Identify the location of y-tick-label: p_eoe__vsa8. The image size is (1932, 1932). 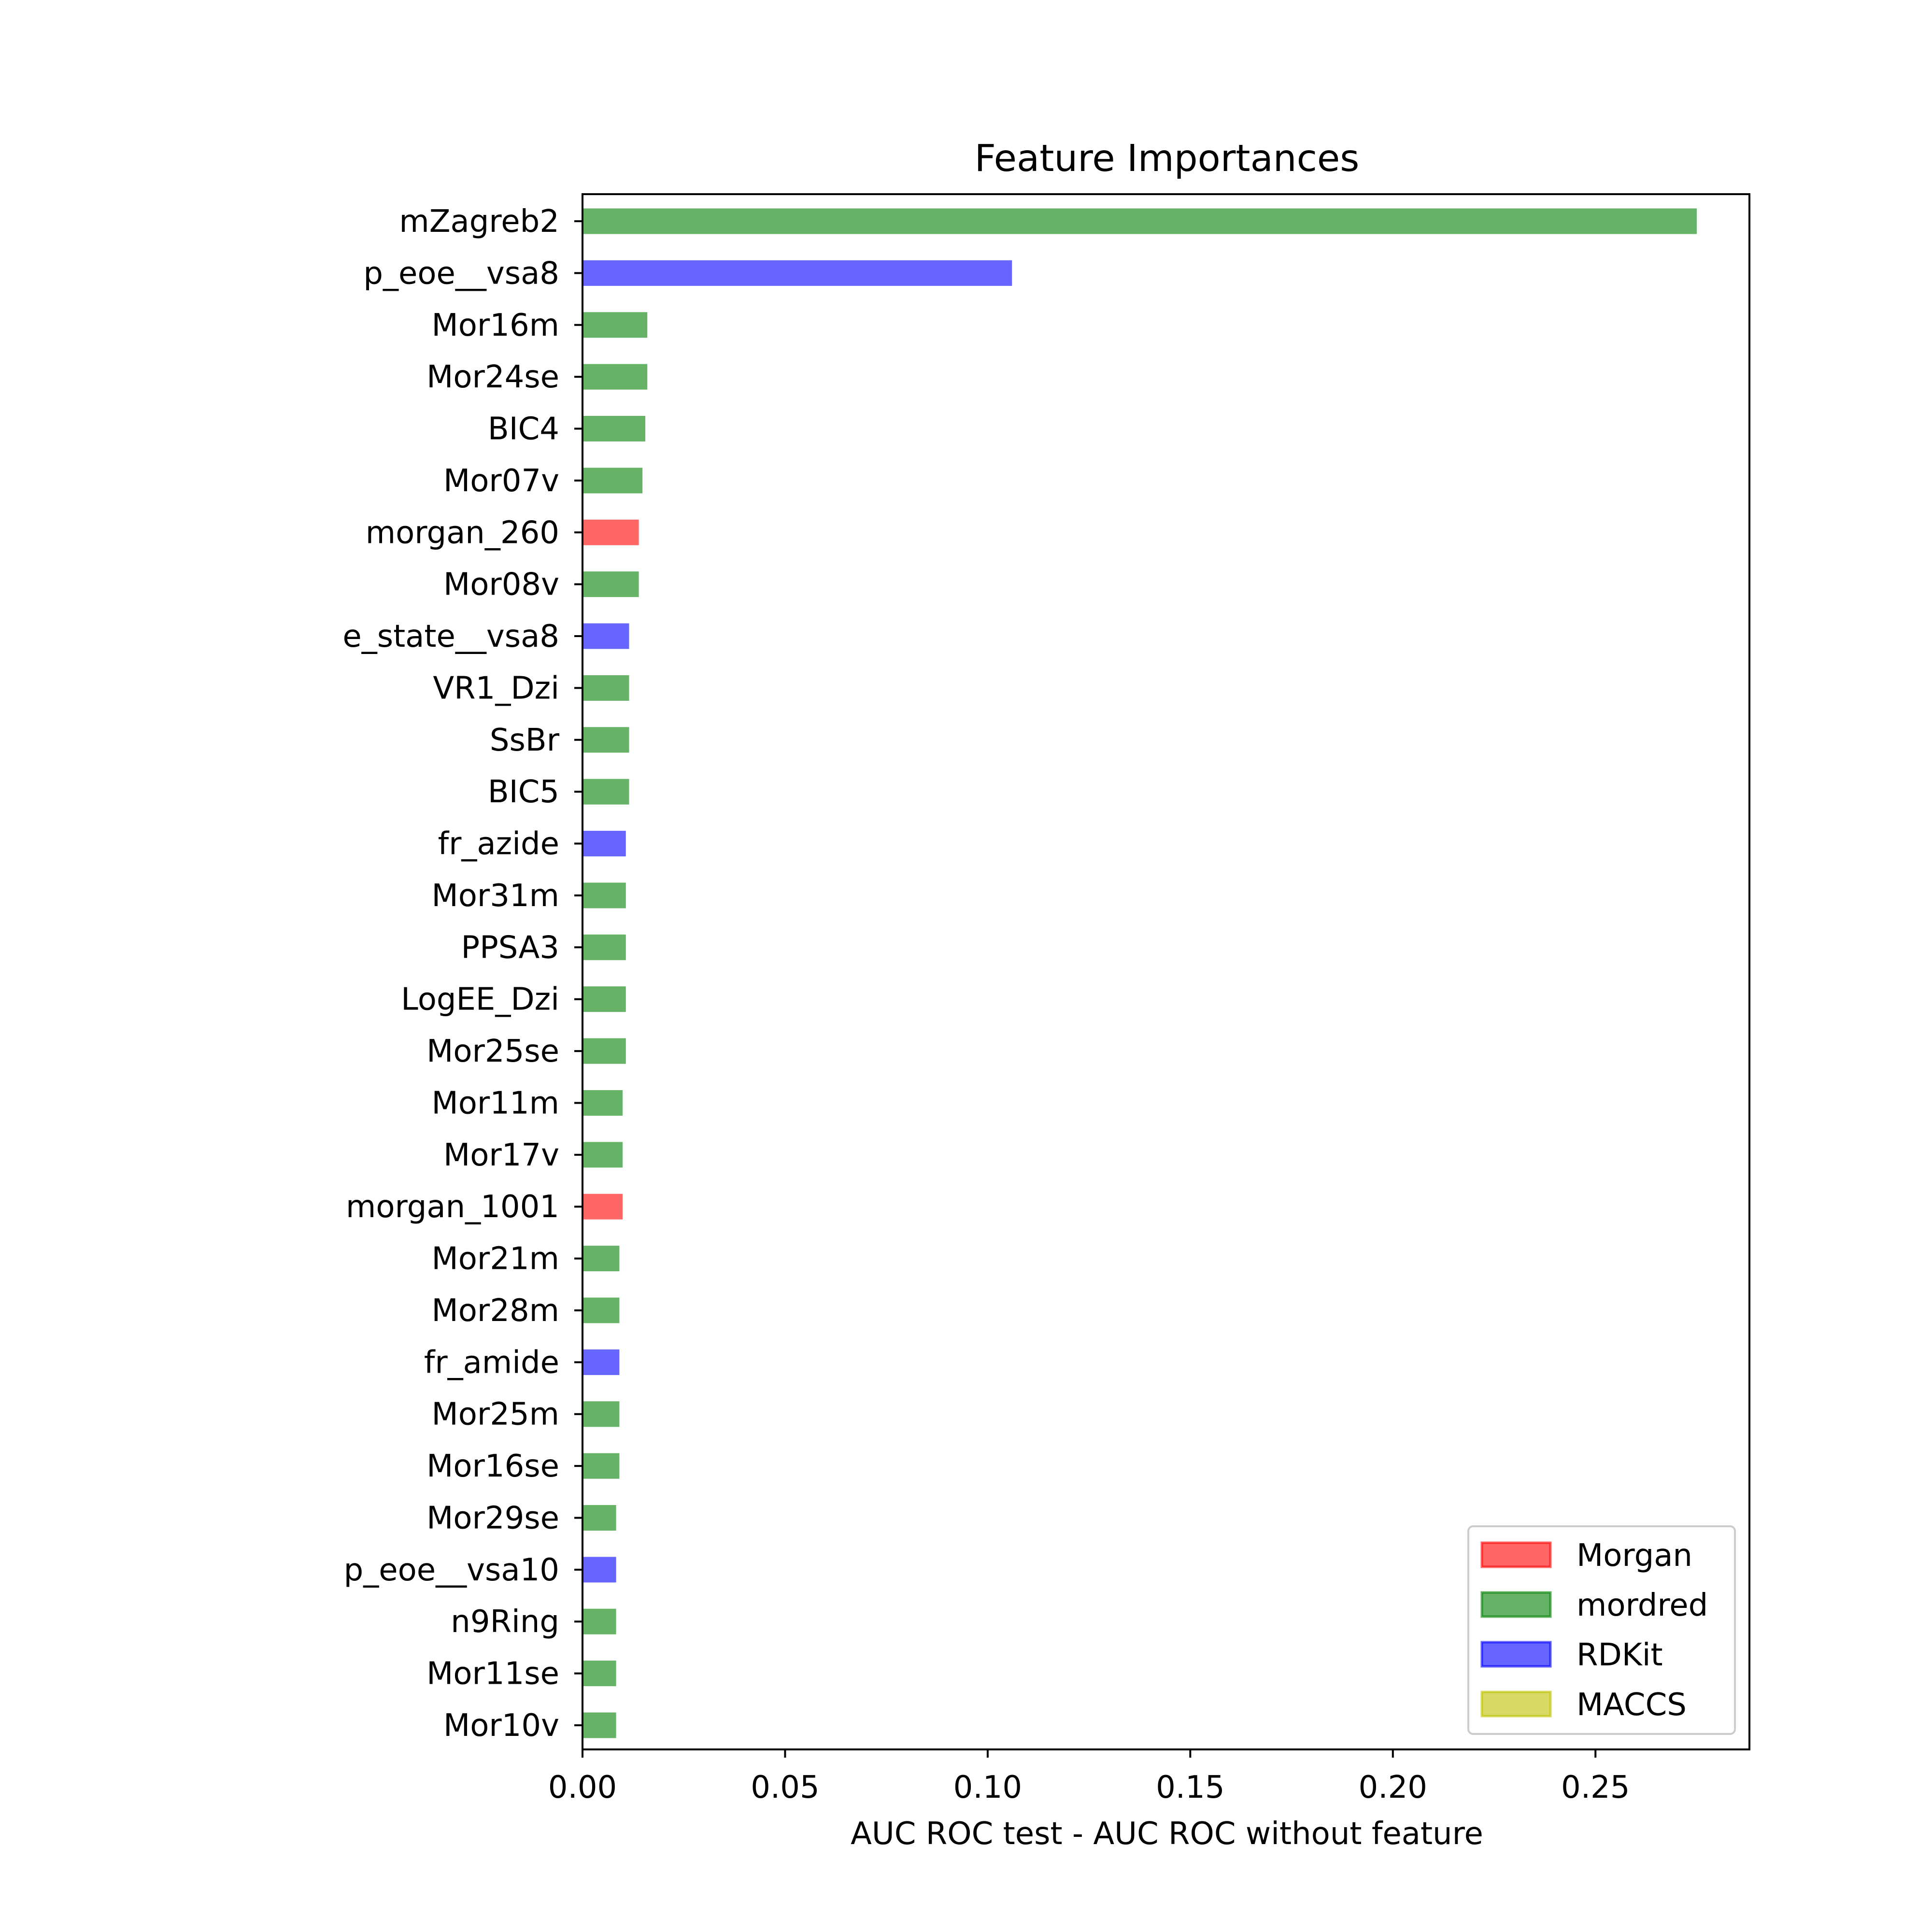
(461, 273).